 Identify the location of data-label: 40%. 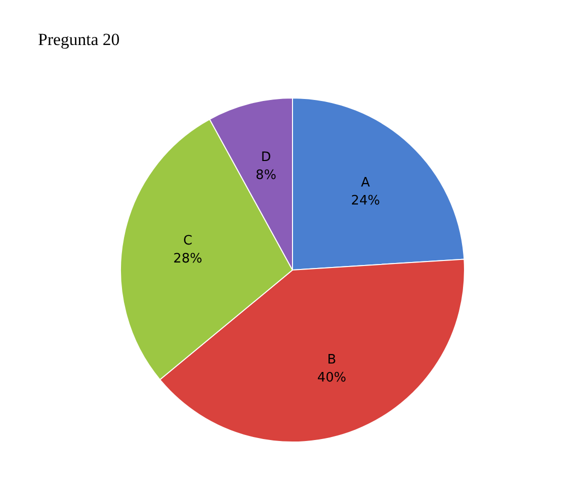
(331, 378).